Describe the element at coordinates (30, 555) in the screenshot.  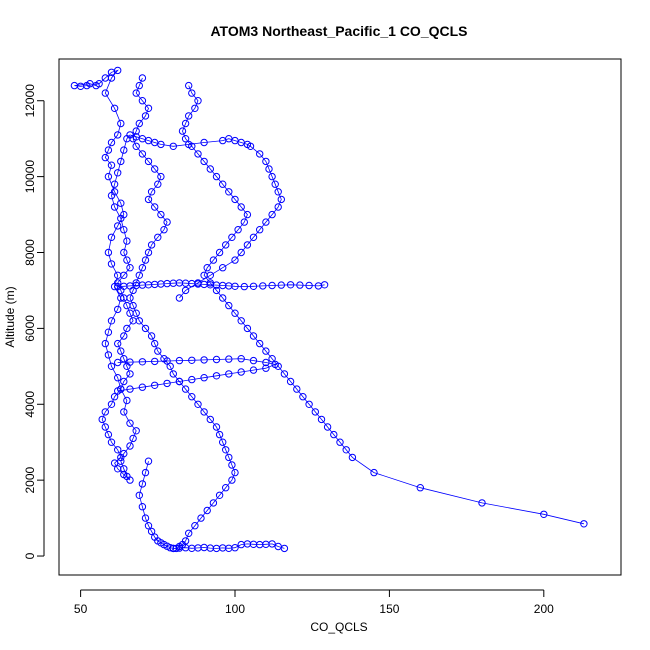
I see `y-tick-label: 0` at that location.